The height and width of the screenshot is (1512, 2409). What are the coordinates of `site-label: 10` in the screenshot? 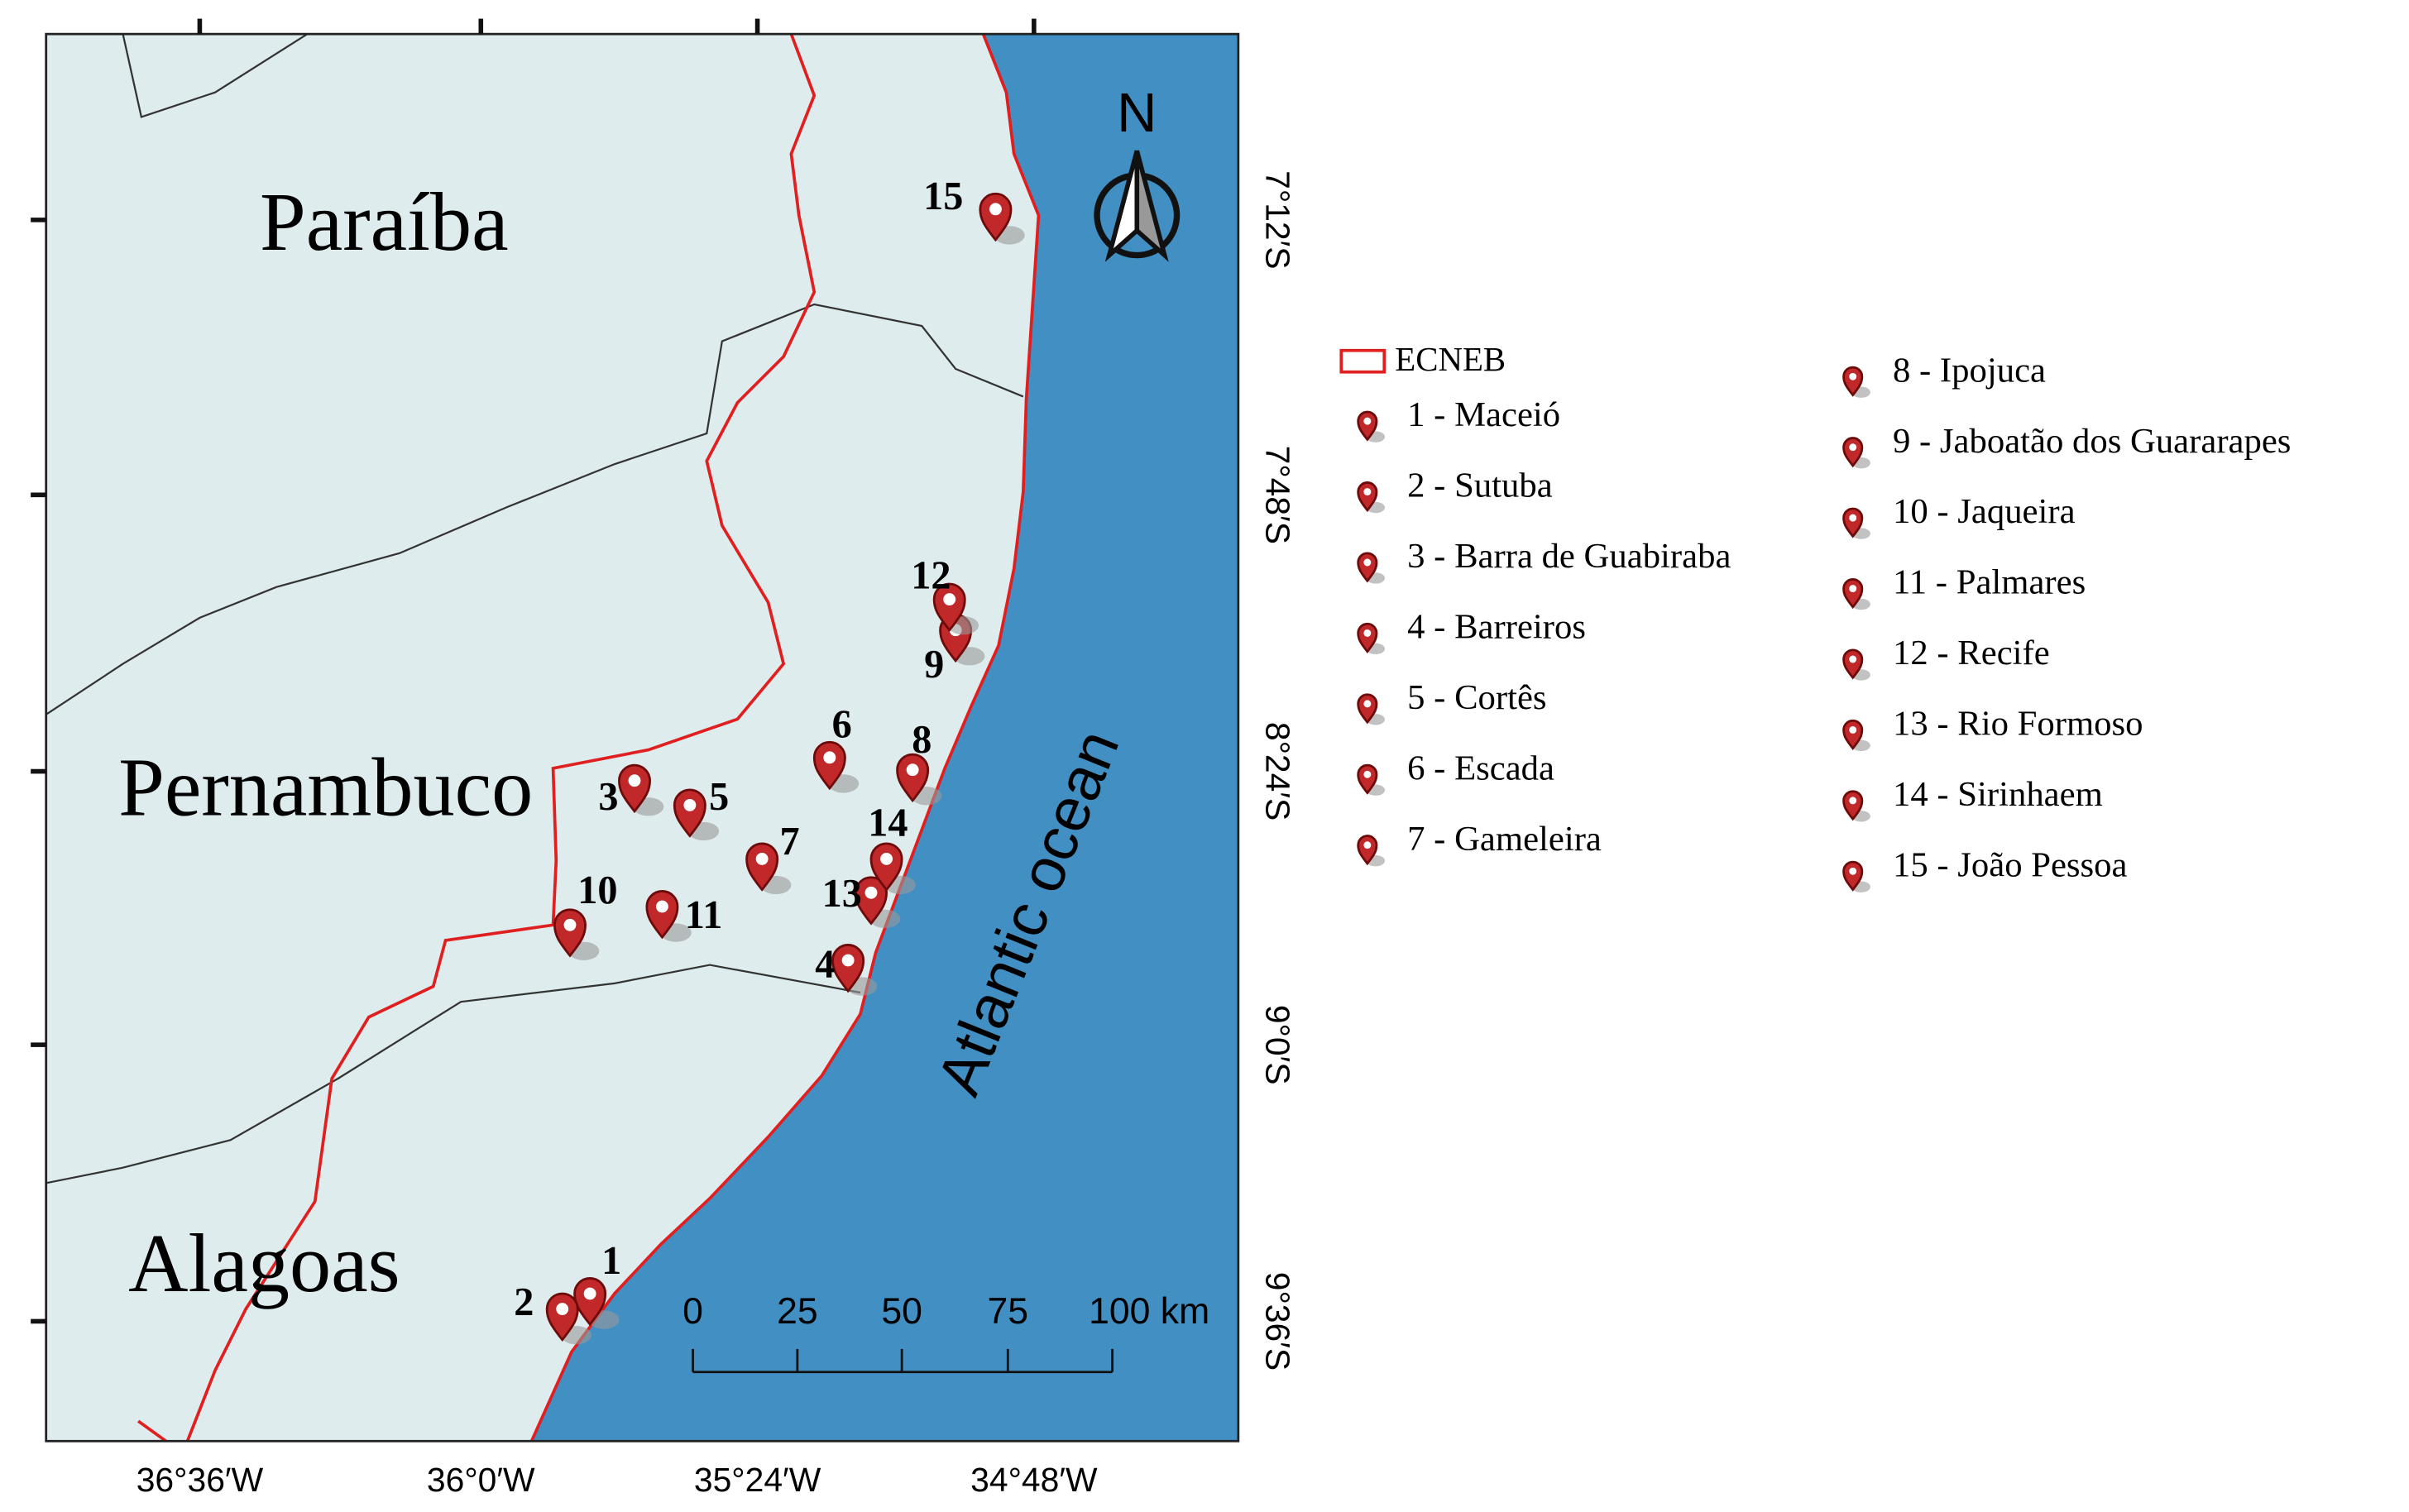 It's located at (597, 890).